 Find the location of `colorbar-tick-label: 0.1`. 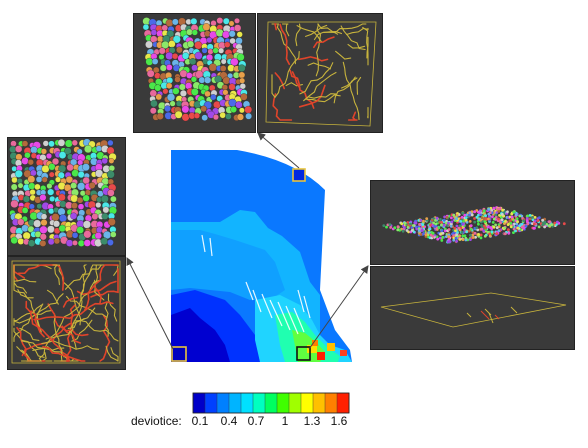

colorbar-tick-label: 0.1 is located at coordinates (200, 421).